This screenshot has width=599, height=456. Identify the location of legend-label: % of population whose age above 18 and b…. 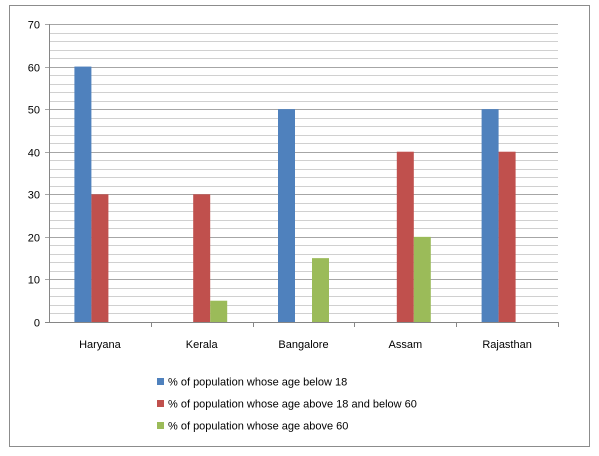
(292, 405).